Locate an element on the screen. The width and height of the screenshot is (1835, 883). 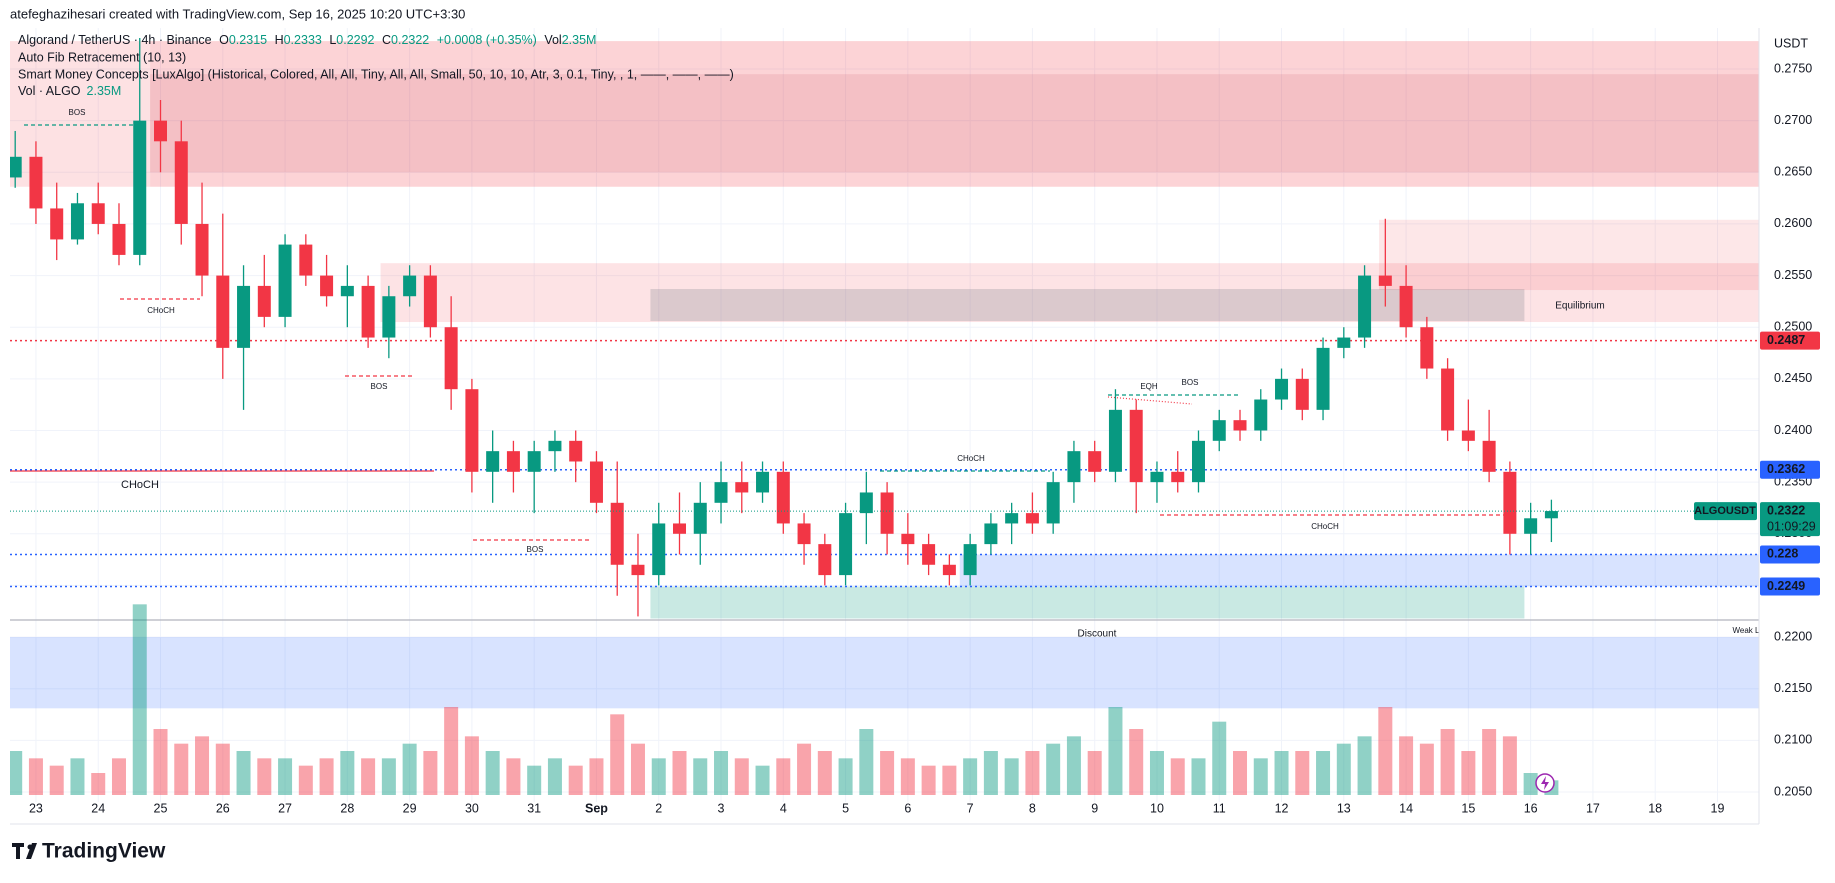
x-tick-label: 14 is located at coordinates (1406, 808).